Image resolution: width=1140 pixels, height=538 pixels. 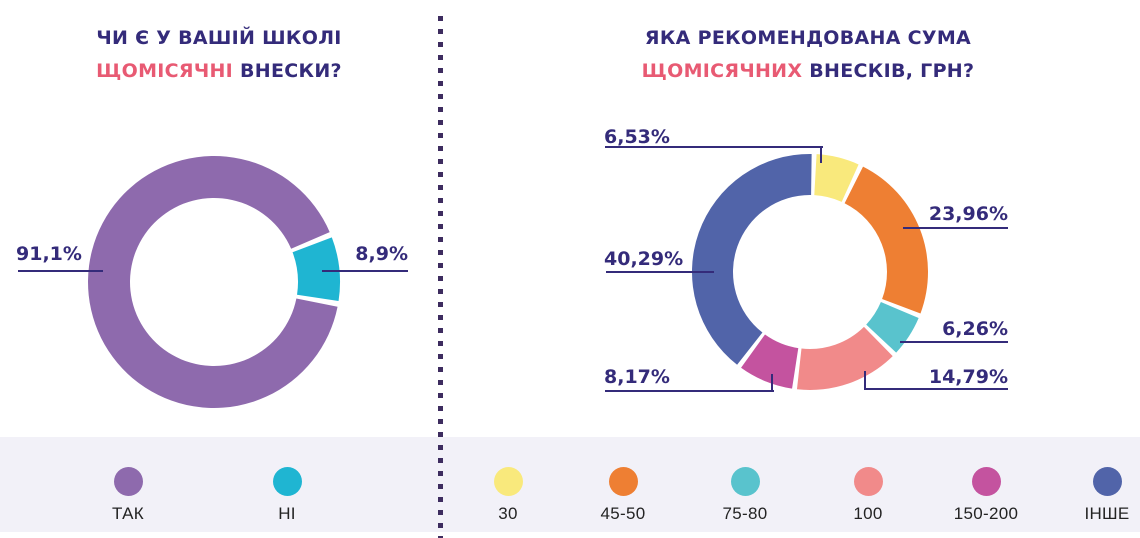 What do you see at coordinates (745, 513) in the screenshot?
I see `legend-label-75-80: 75-80` at bounding box center [745, 513].